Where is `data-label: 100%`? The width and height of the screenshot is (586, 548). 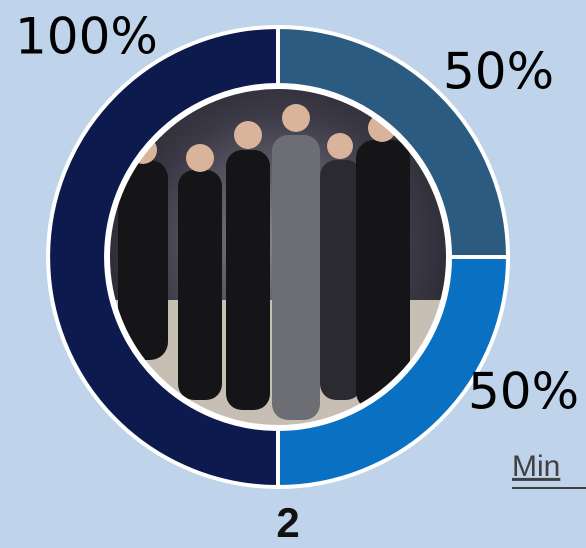 data-label: 100% is located at coordinates (86, 37).